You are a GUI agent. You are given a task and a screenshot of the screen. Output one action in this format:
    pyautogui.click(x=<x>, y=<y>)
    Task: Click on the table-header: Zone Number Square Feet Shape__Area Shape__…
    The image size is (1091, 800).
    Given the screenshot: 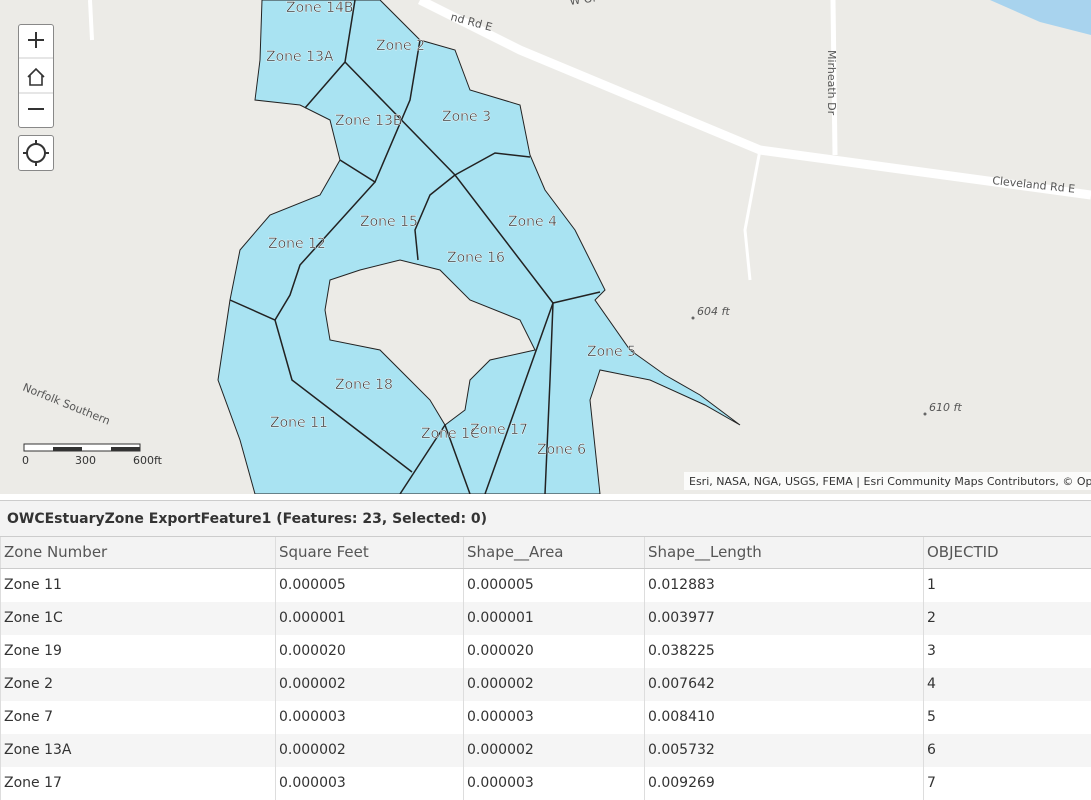 What is the action you would take?
    pyautogui.click(x=545, y=553)
    